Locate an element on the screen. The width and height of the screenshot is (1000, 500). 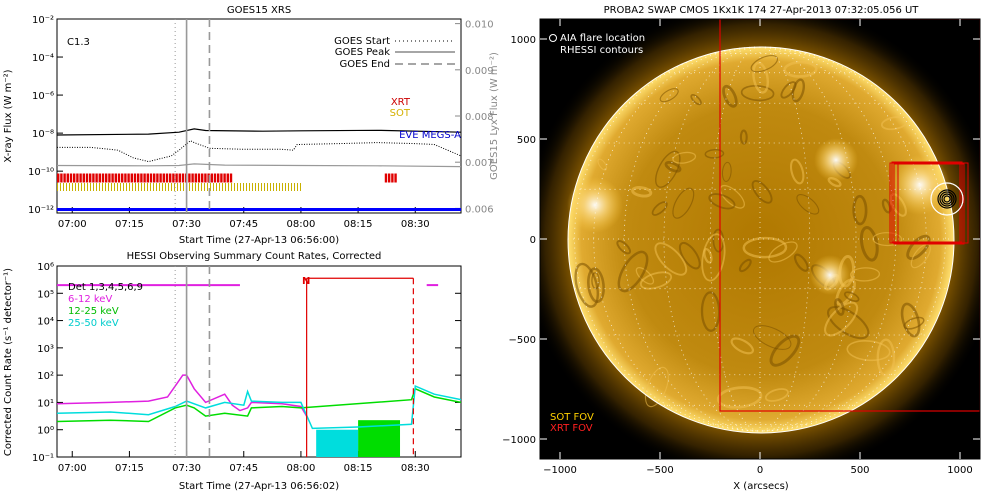
goes-event-lines is located at coordinates (192, 116).